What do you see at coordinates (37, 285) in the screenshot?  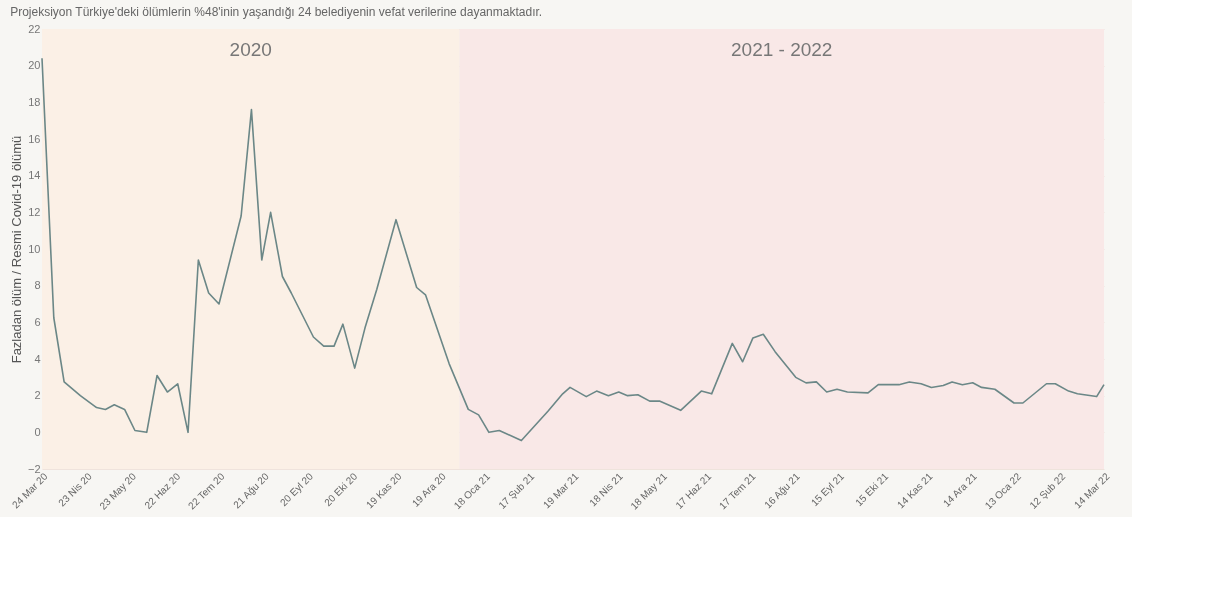 I see `y-tick-label: 8` at bounding box center [37, 285].